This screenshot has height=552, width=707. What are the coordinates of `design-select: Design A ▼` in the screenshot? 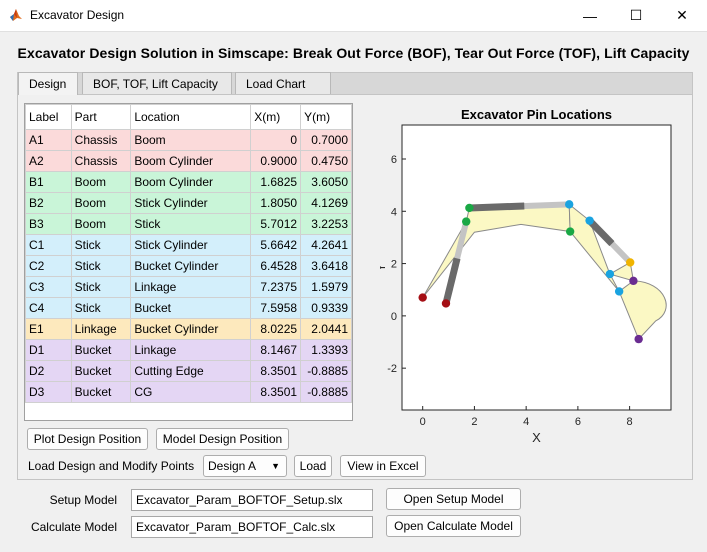 It's located at (245, 466).